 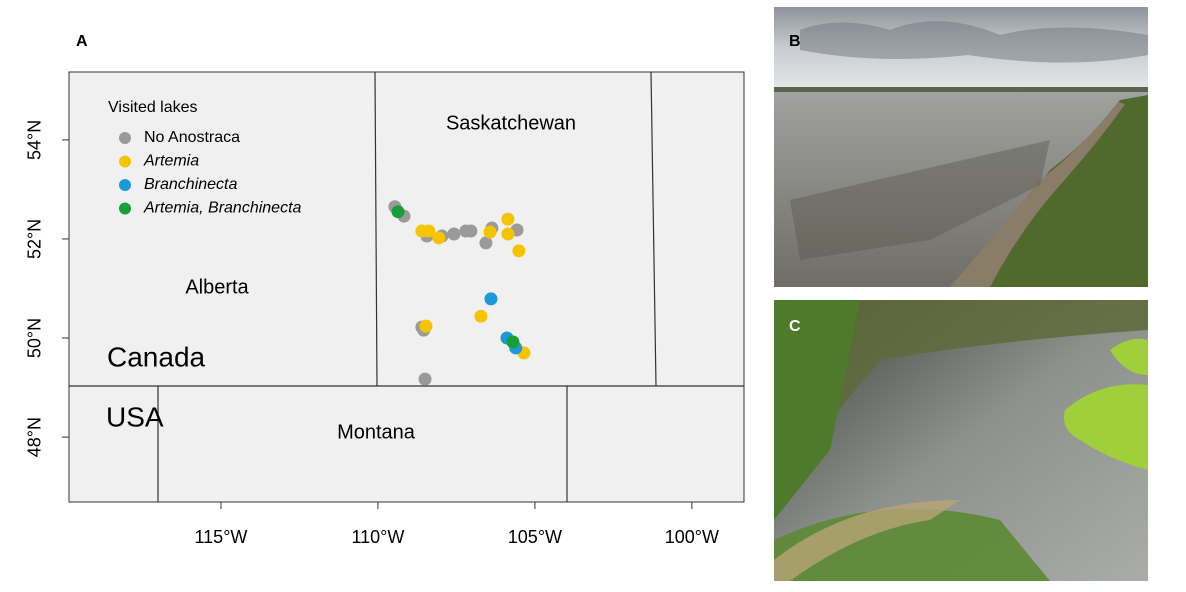 I want to click on points, so click(x=459, y=293).